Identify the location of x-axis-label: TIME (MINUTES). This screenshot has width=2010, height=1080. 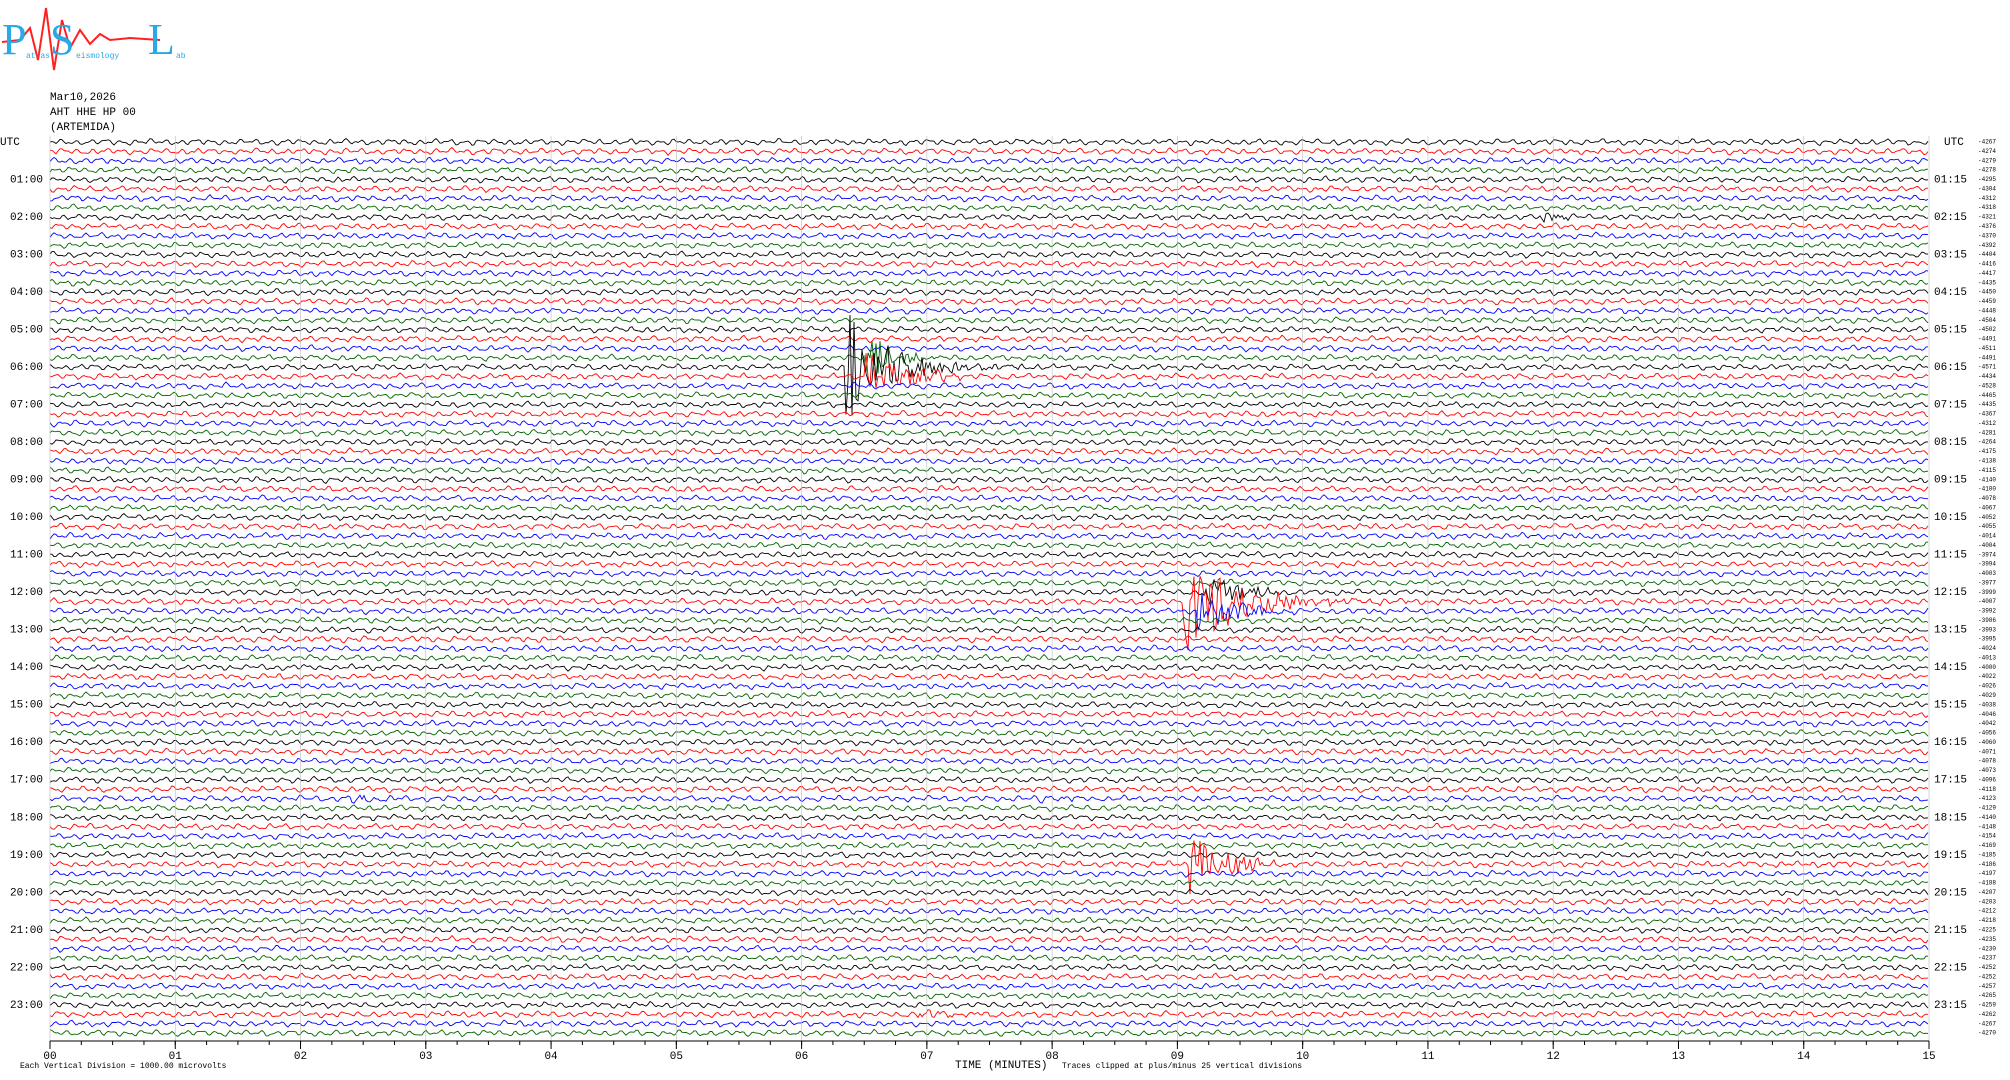
(1001, 1066).